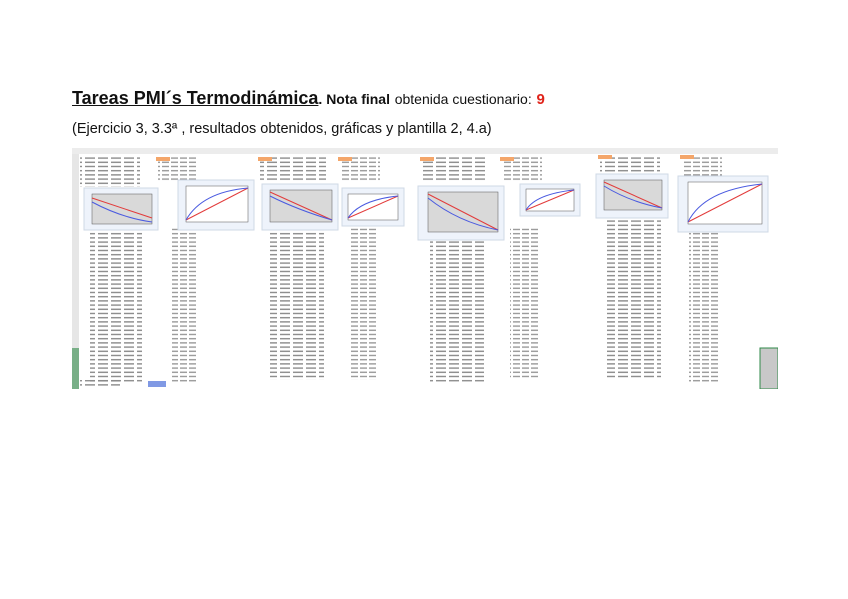 Image resolution: width=848 pixels, height=599 pixels. Describe the element at coordinates (540, 99) in the screenshot. I see `grade: 9` at that location.